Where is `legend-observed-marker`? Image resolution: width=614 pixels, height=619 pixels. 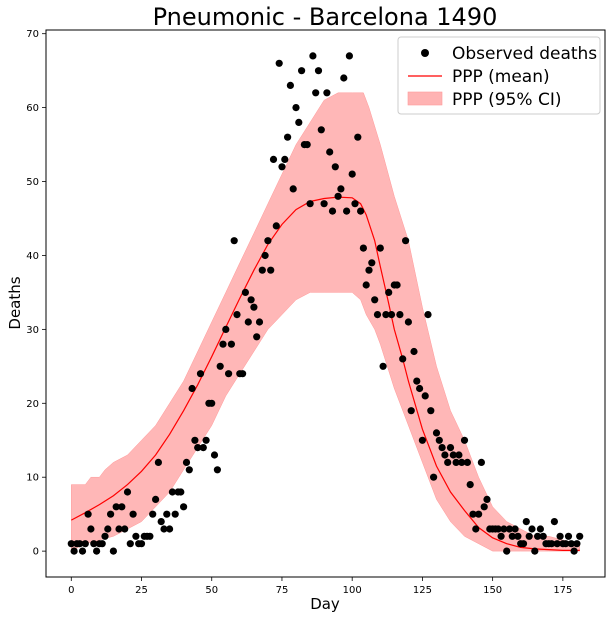 legend-observed-marker is located at coordinates (425, 53).